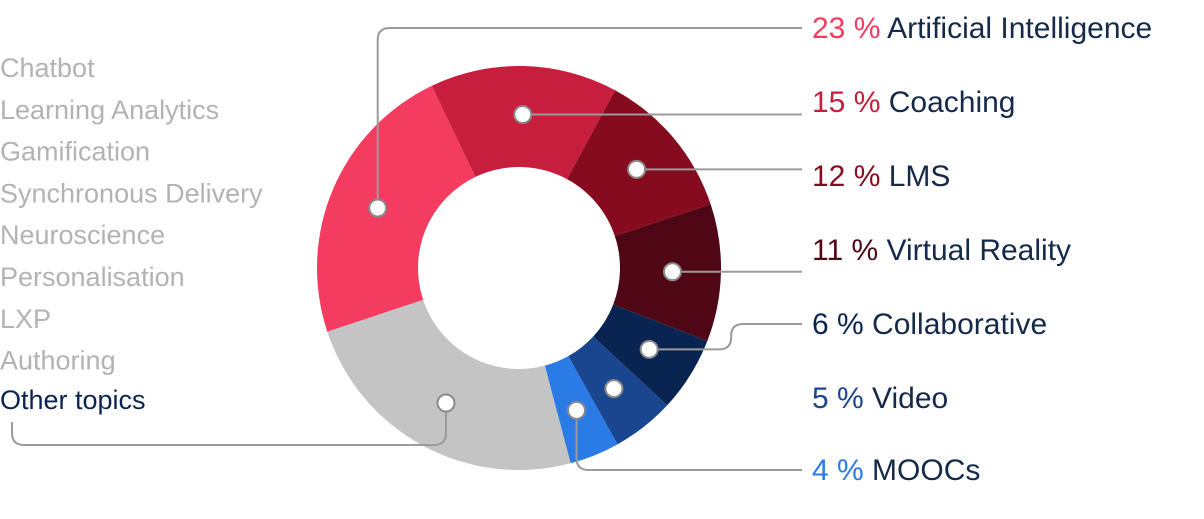 The image size is (1204, 519). Describe the element at coordinates (850, 102) in the screenshot. I see `label-value: 15 %` at that location.